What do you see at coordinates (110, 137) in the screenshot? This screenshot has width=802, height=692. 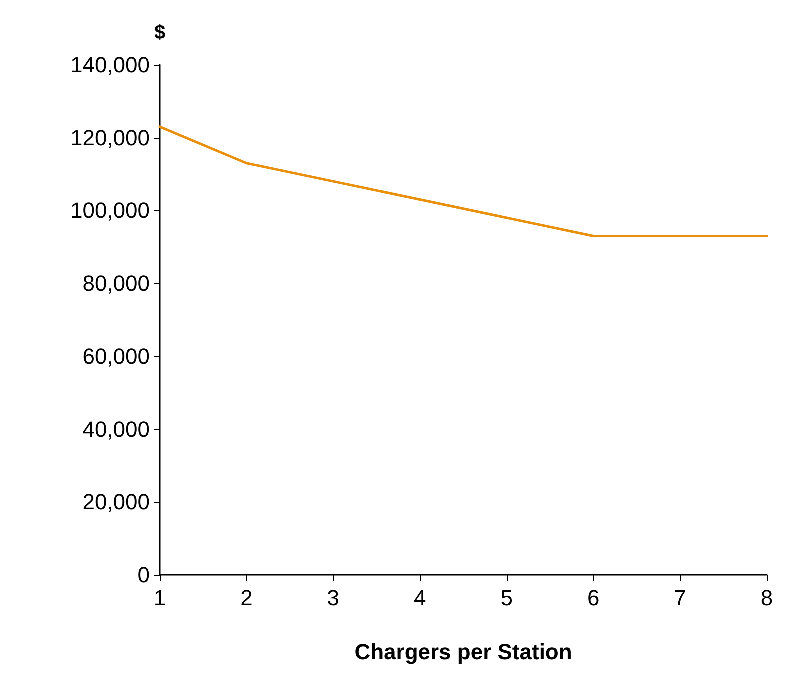 I see `y-tick-label: 120,000` at bounding box center [110, 137].